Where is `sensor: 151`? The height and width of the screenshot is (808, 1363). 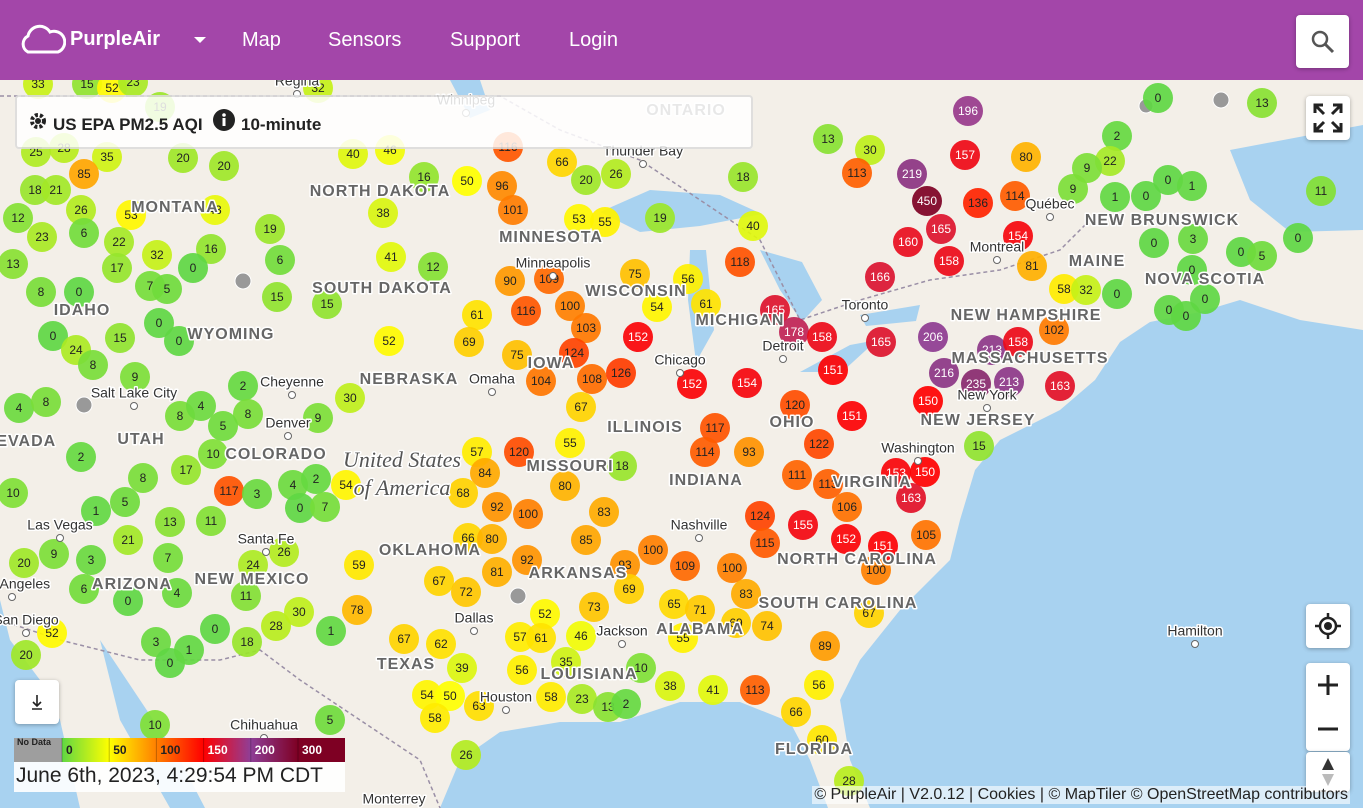 sensor: 151 is located at coordinates (833, 370).